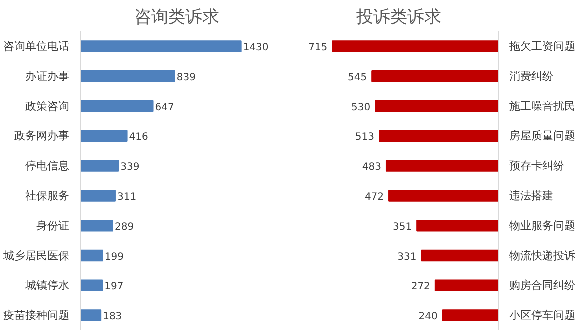 The width and height of the screenshot is (579, 335). I want to click on data-label: 311, so click(127, 197).